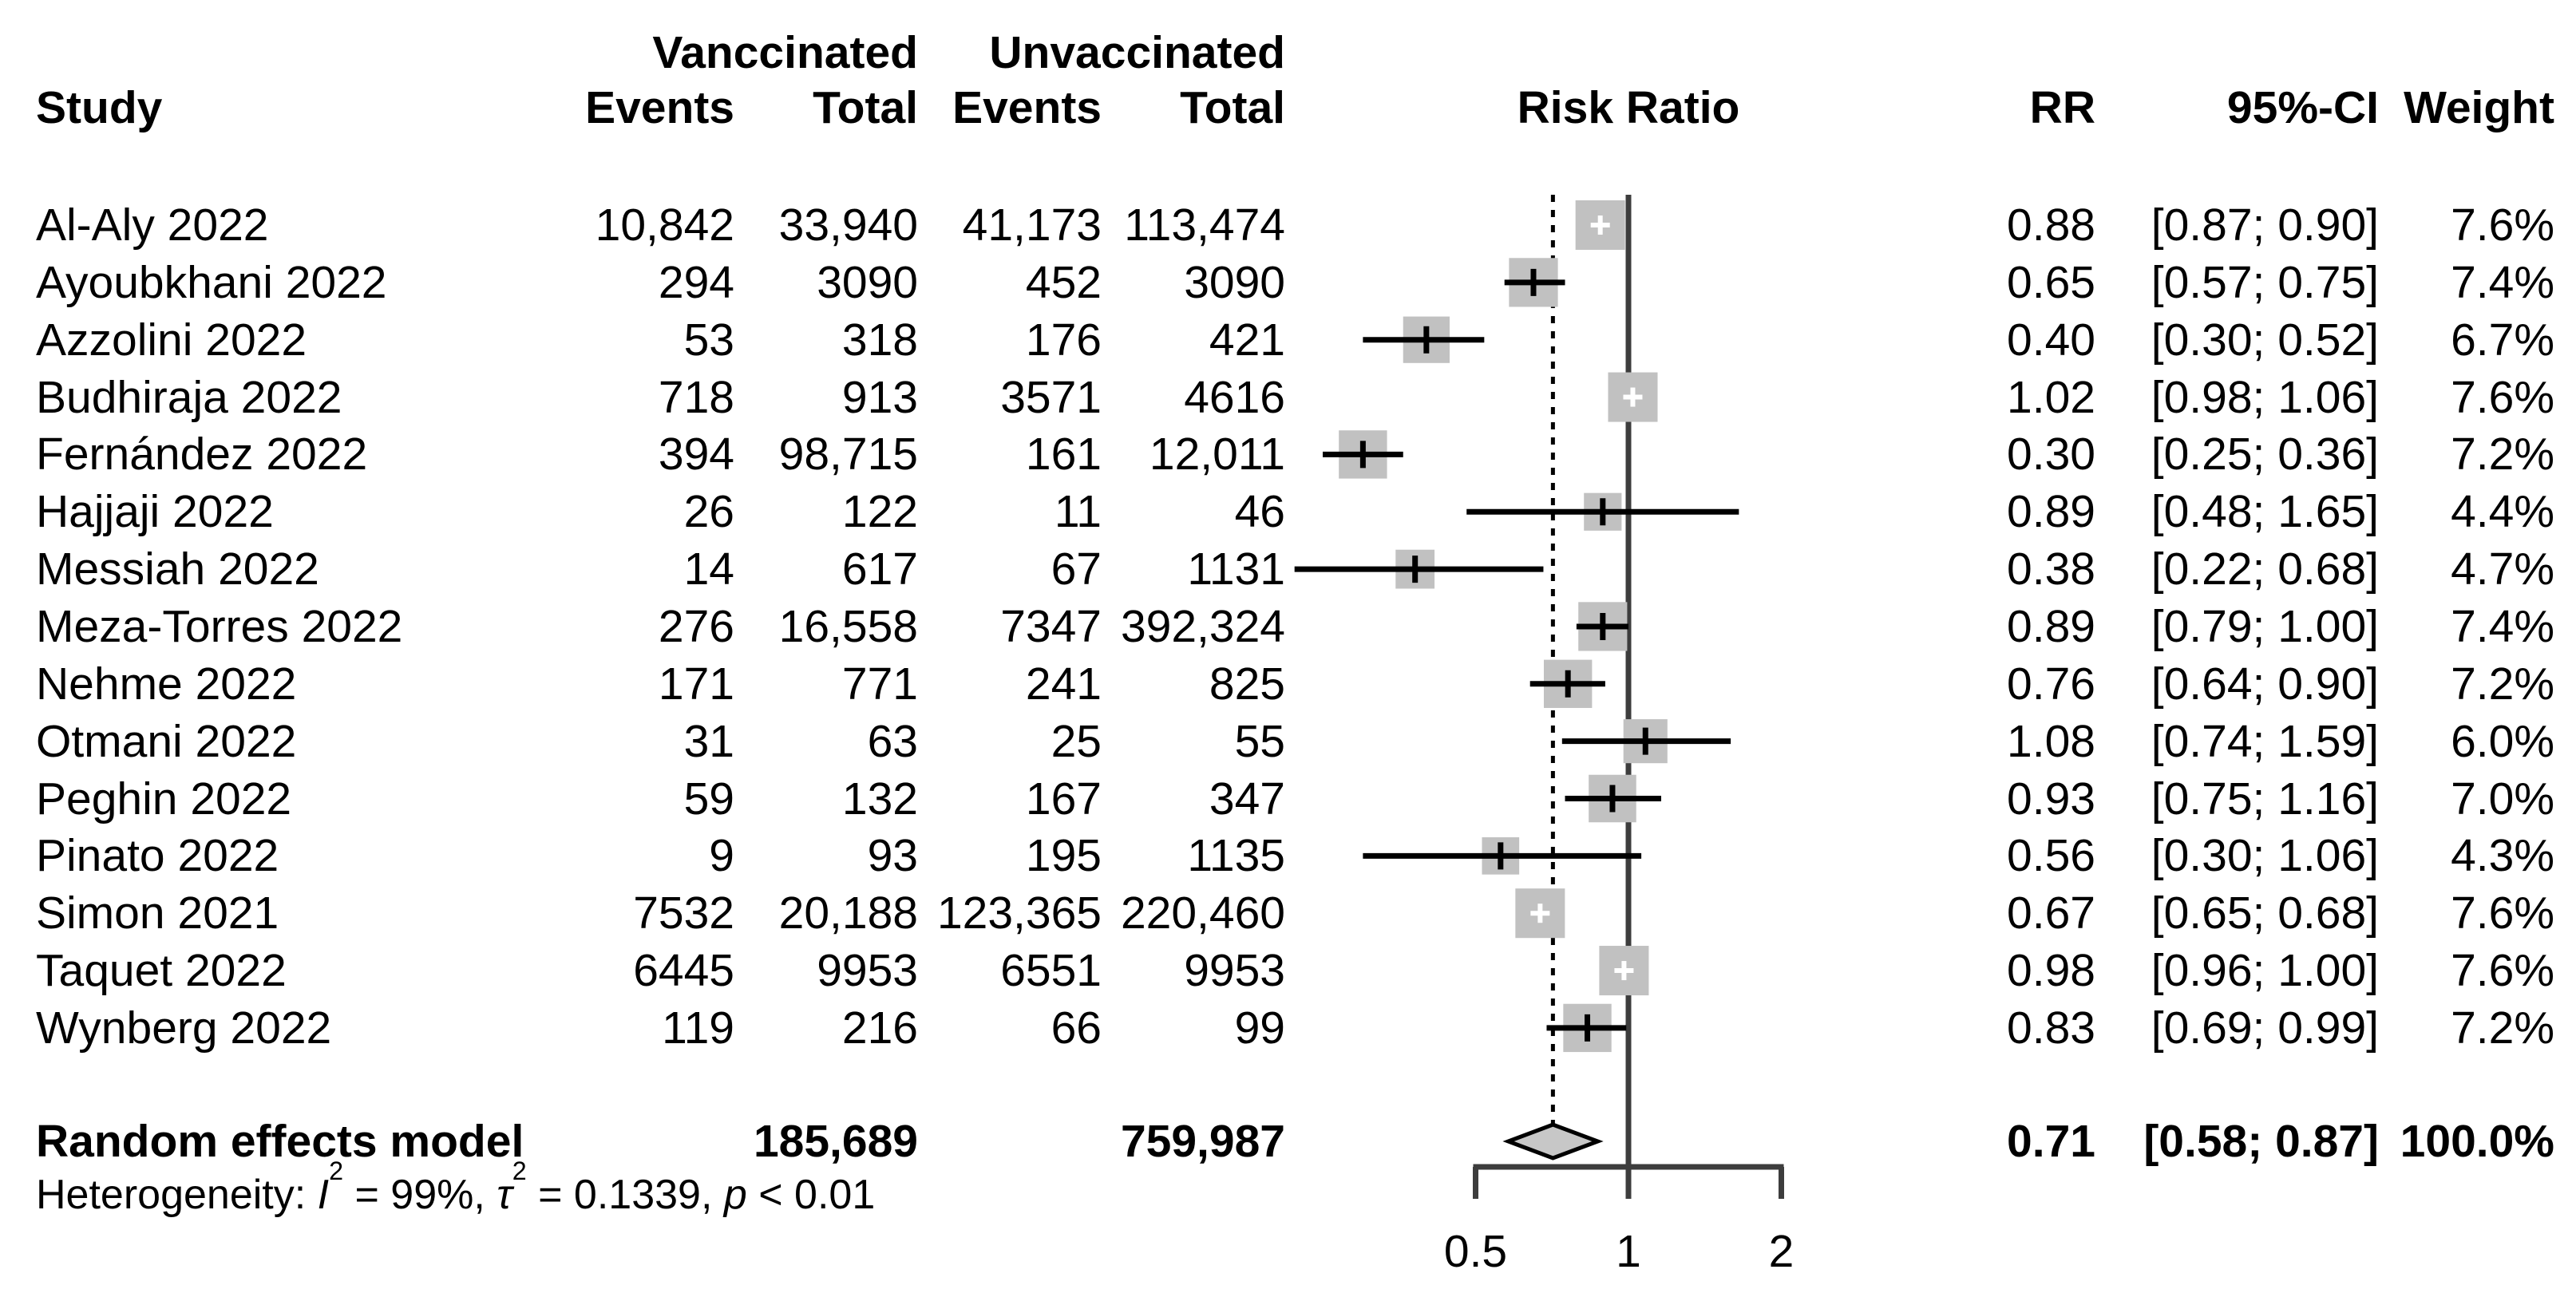  What do you see at coordinates (2051, 569) in the screenshot?
I see `rr-value: 0.38` at bounding box center [2051, 569].